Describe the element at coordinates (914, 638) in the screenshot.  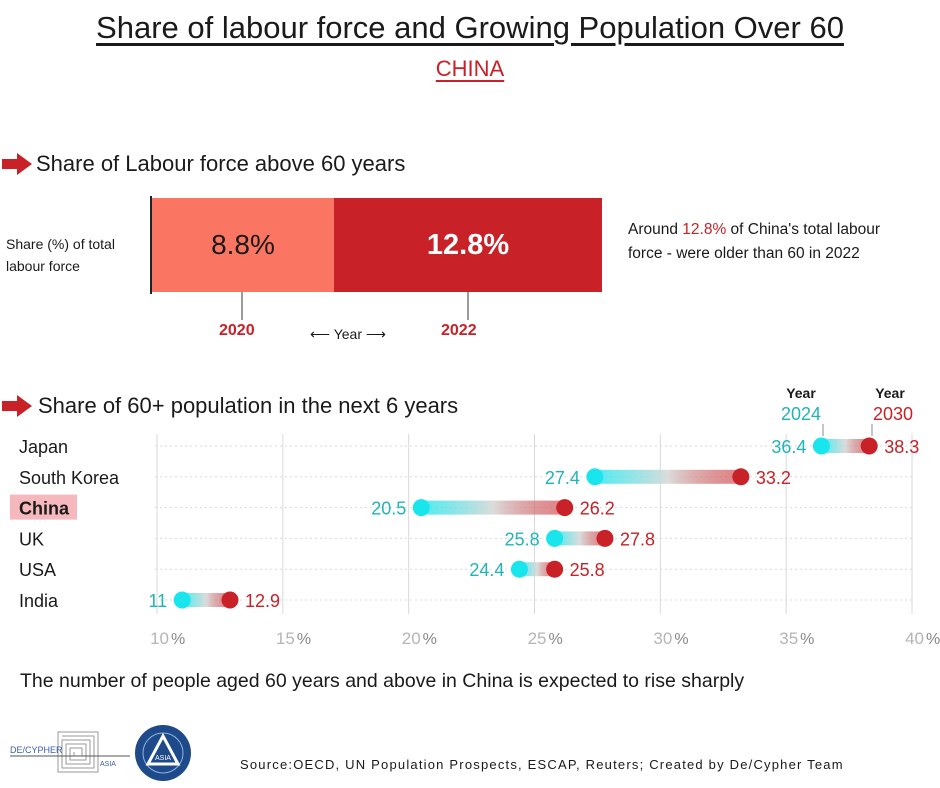
I see `x-tick-label-40: 40` at that location.